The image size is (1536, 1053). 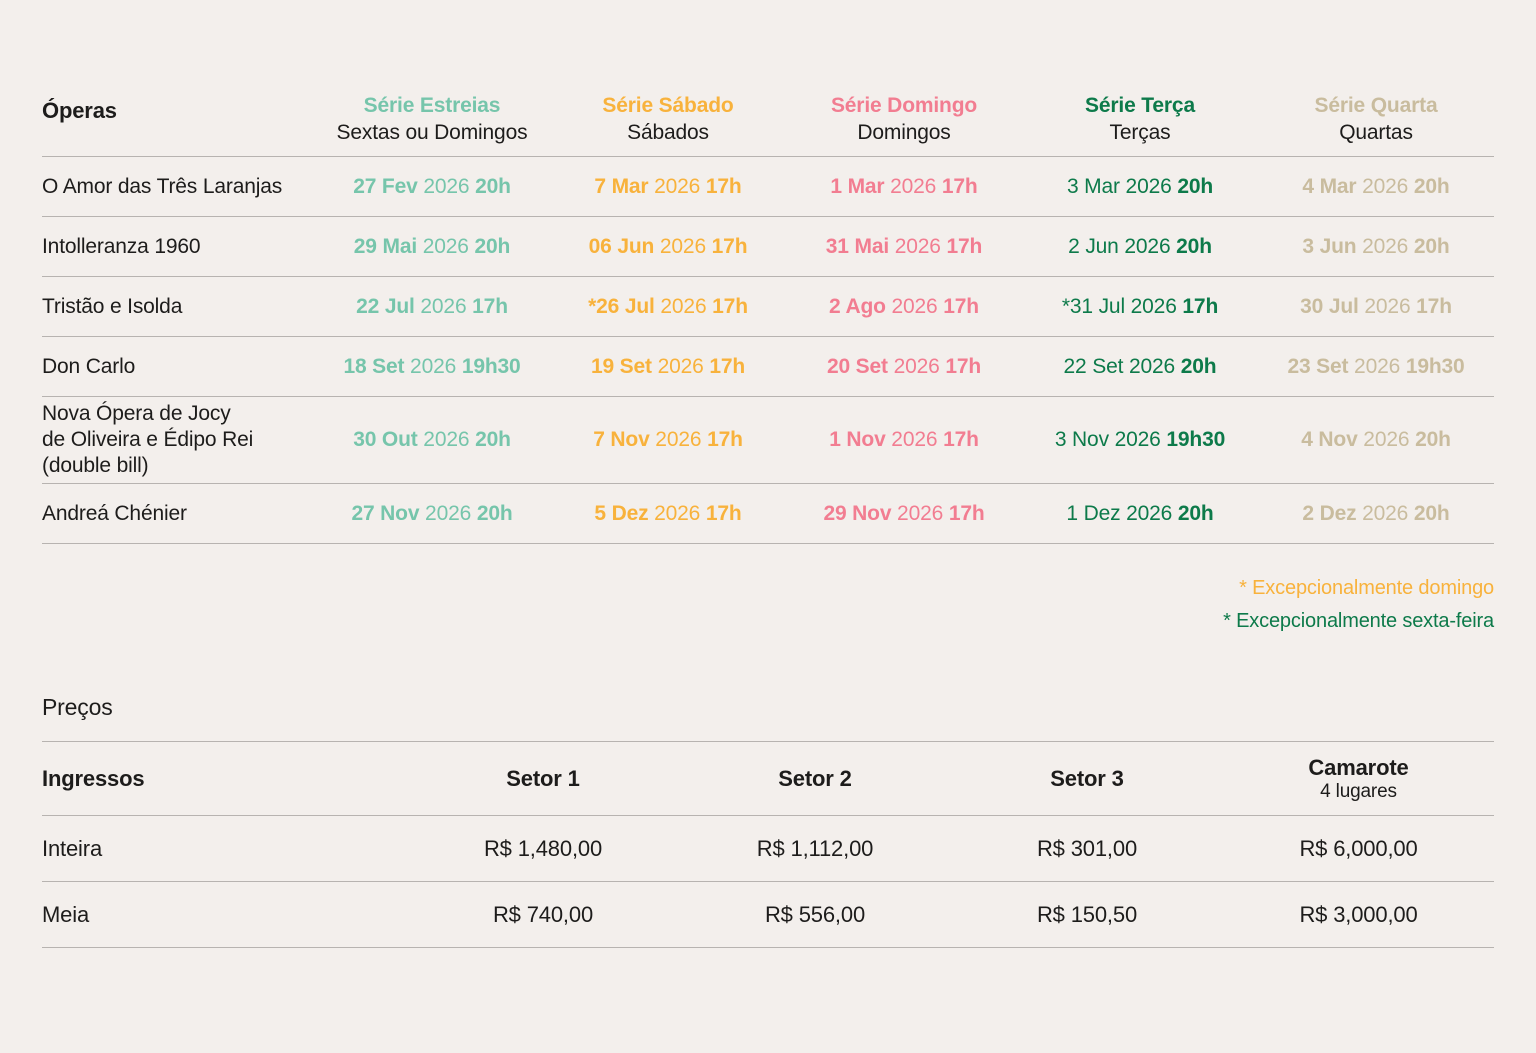 What do you see at coordinates (385, 306) in the screenshot?
I see `date-daymonth: 22 Jul` at bounding box center [385, 306].